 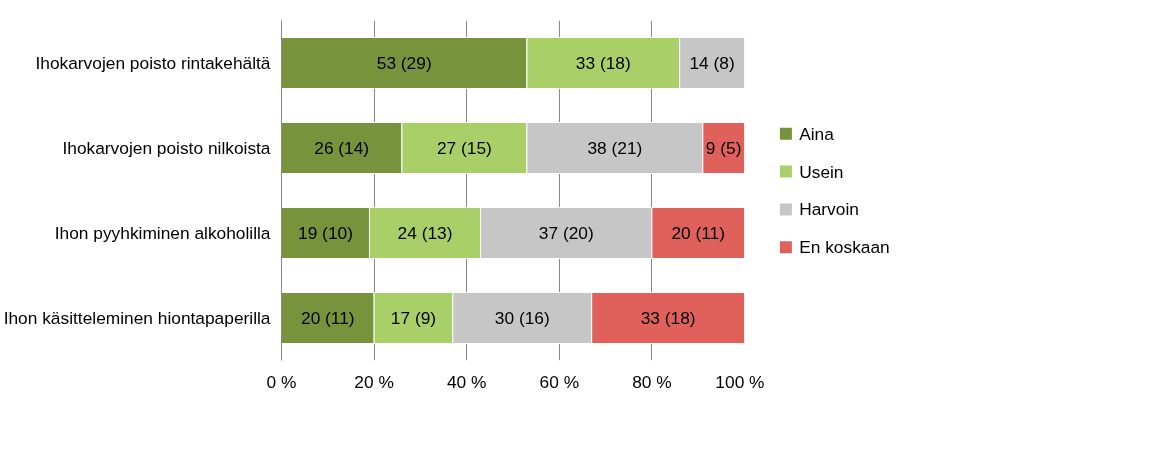 What do you see at coordinates (740, 381) in the screenshot?
I see `x-tick-label: 100 %` at bounding box center [740, 381].